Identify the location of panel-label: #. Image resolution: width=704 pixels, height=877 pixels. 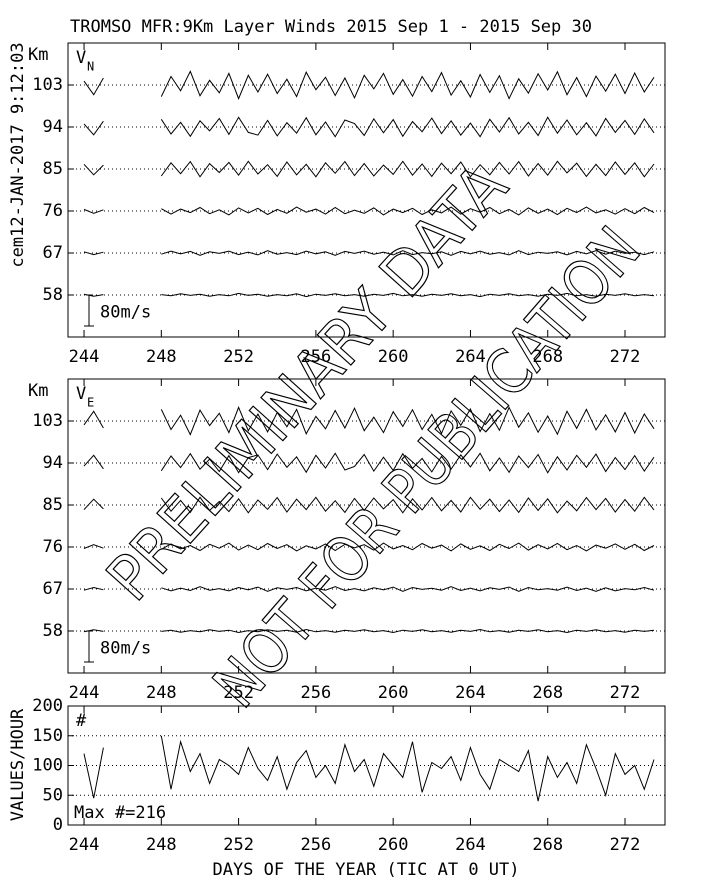
(81, 721).